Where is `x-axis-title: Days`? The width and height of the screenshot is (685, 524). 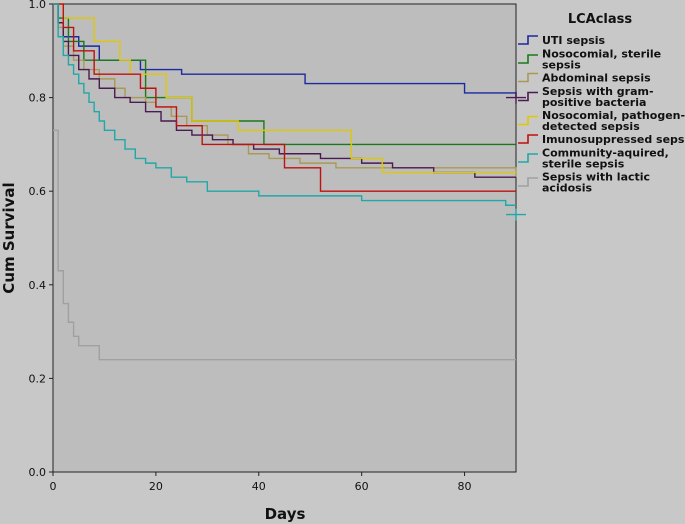
x-axis-title: Days is located at coordinates (285, 514).